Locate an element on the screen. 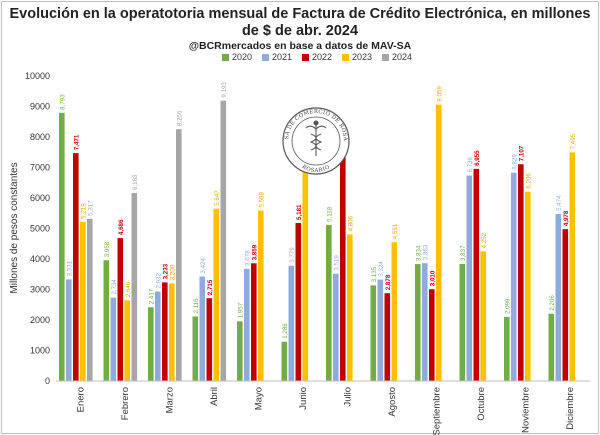 The image size is (600, 435). legend-label: 2024 is located at coordinates (402, 57).